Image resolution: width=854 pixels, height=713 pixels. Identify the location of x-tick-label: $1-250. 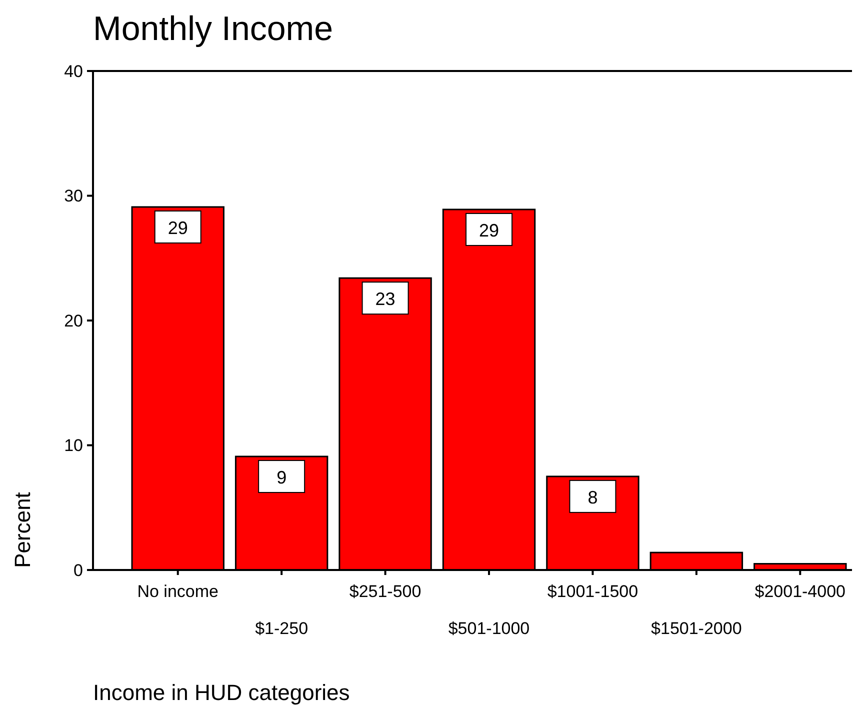
(281, 628).